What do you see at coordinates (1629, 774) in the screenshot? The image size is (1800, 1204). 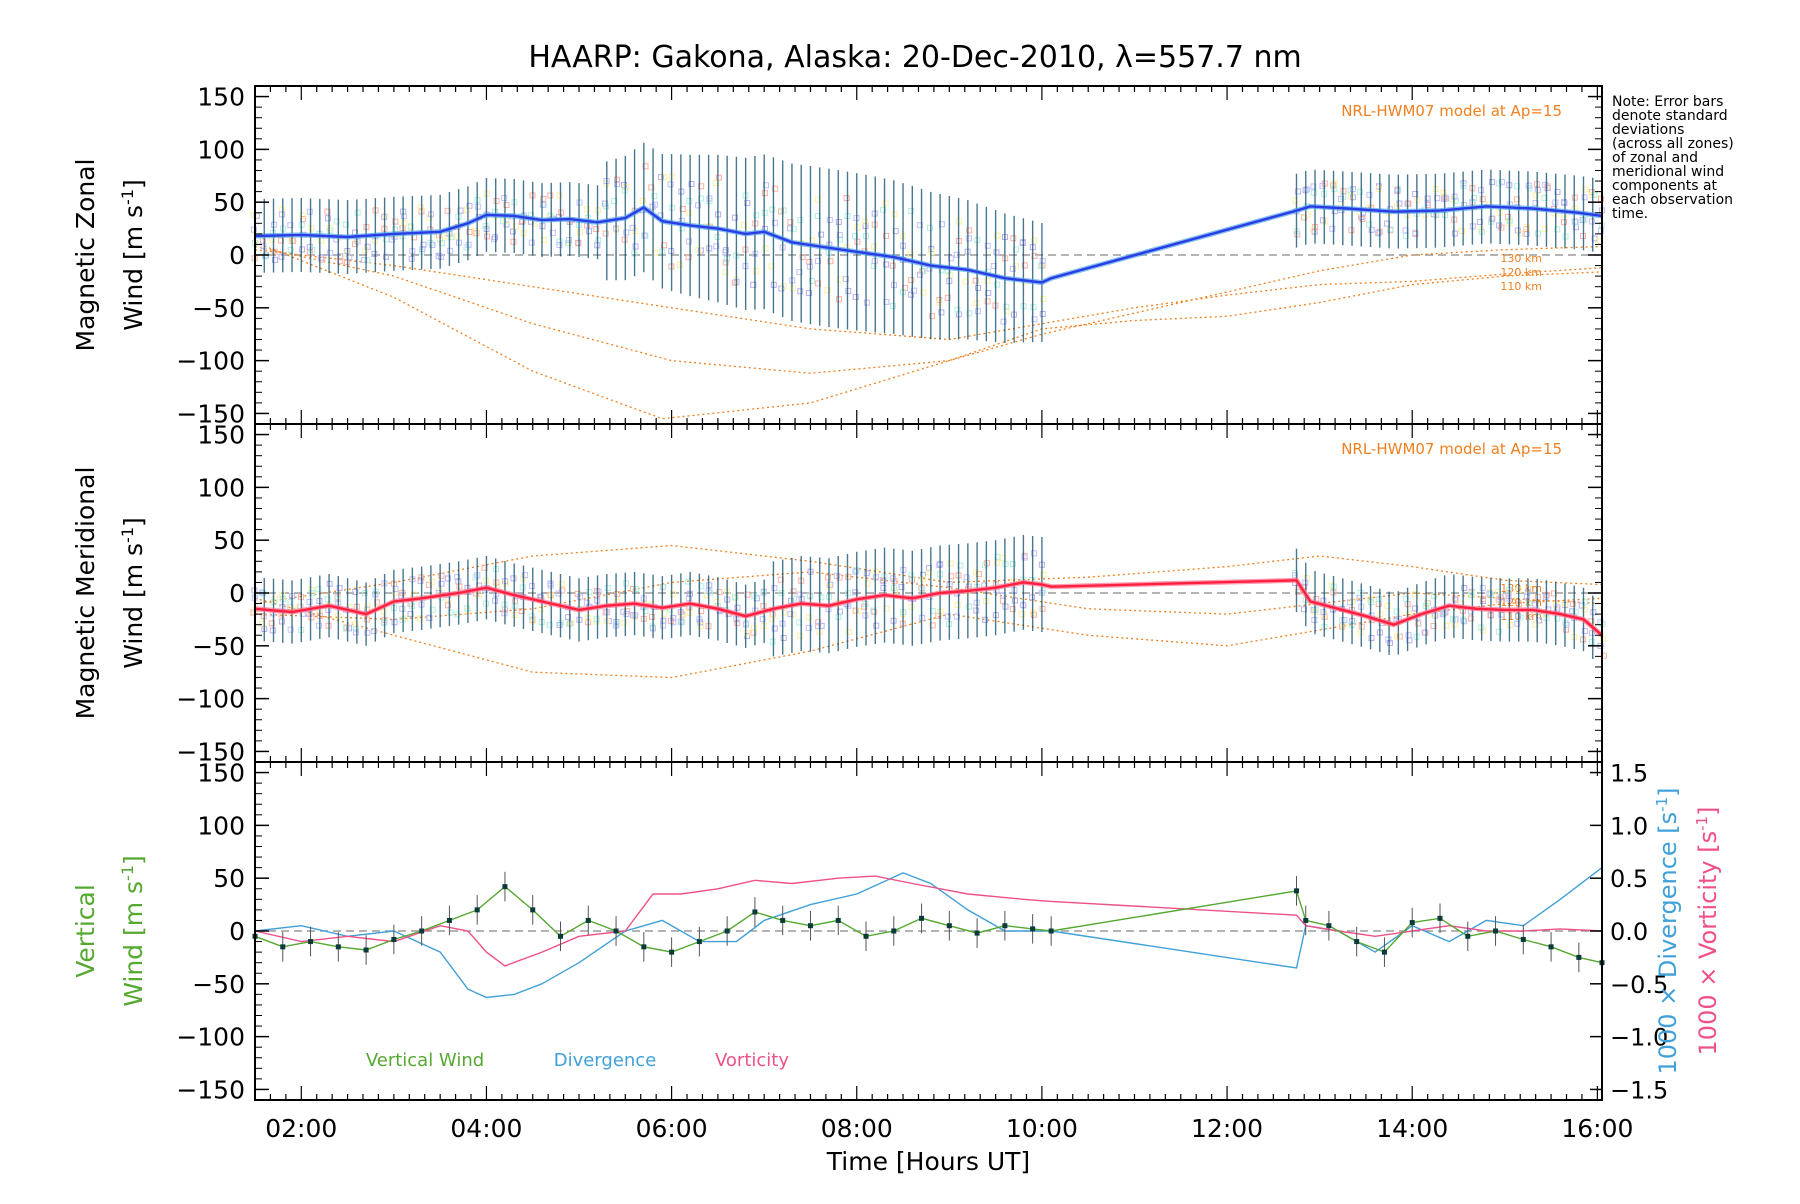 I see `right-tick-label: 1.5` at bounding box center [1629, 774].